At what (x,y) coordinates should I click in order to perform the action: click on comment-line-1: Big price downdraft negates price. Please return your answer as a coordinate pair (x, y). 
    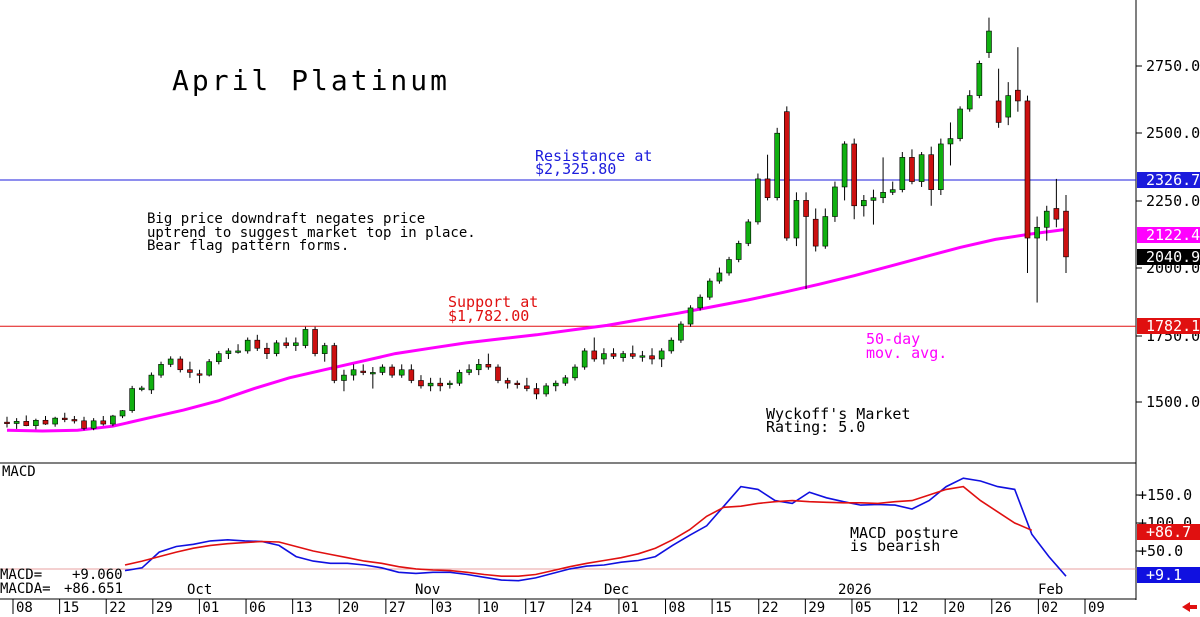
    Looking at the image, I should click on (286, 219).